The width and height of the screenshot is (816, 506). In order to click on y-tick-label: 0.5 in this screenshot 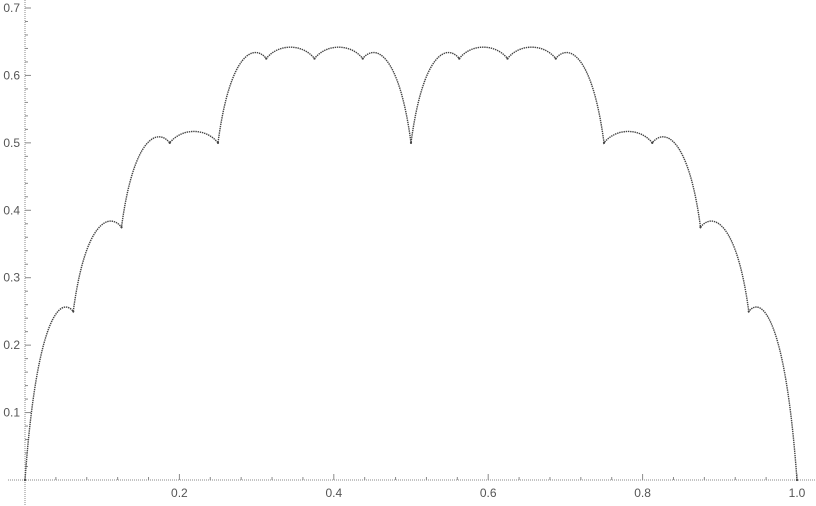, I will do `click(11, 143)`.